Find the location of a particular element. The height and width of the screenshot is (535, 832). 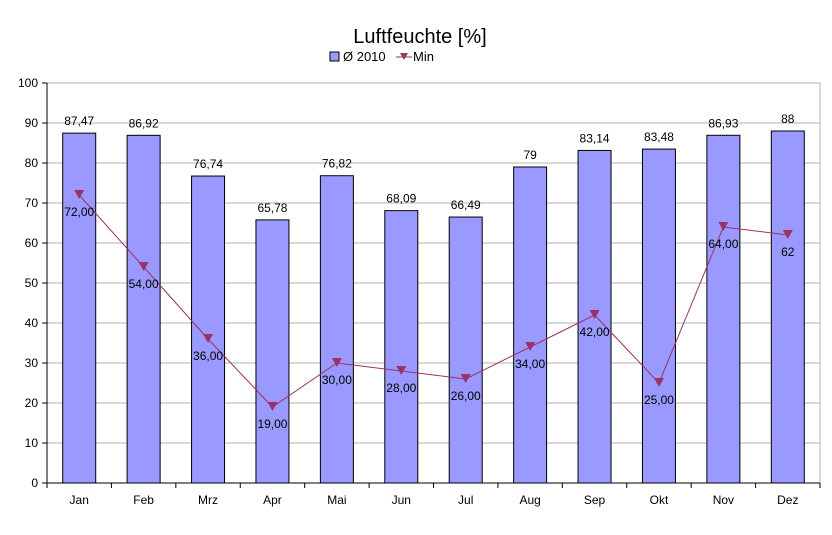

x-tick-label: Jan is located at coordinates (79, 500).